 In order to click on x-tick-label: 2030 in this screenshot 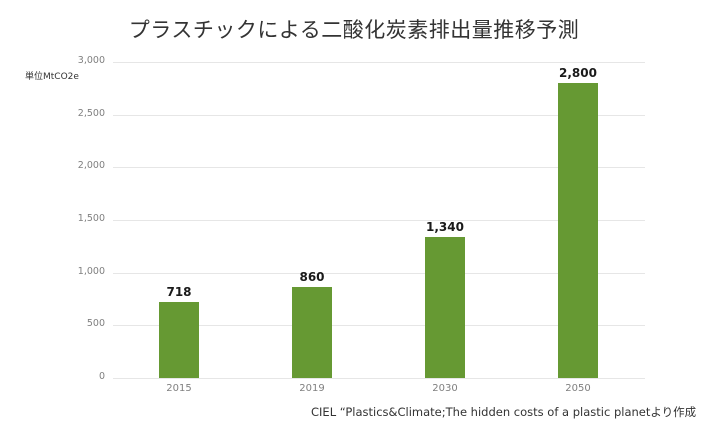, I will do `click(445, 388)`.